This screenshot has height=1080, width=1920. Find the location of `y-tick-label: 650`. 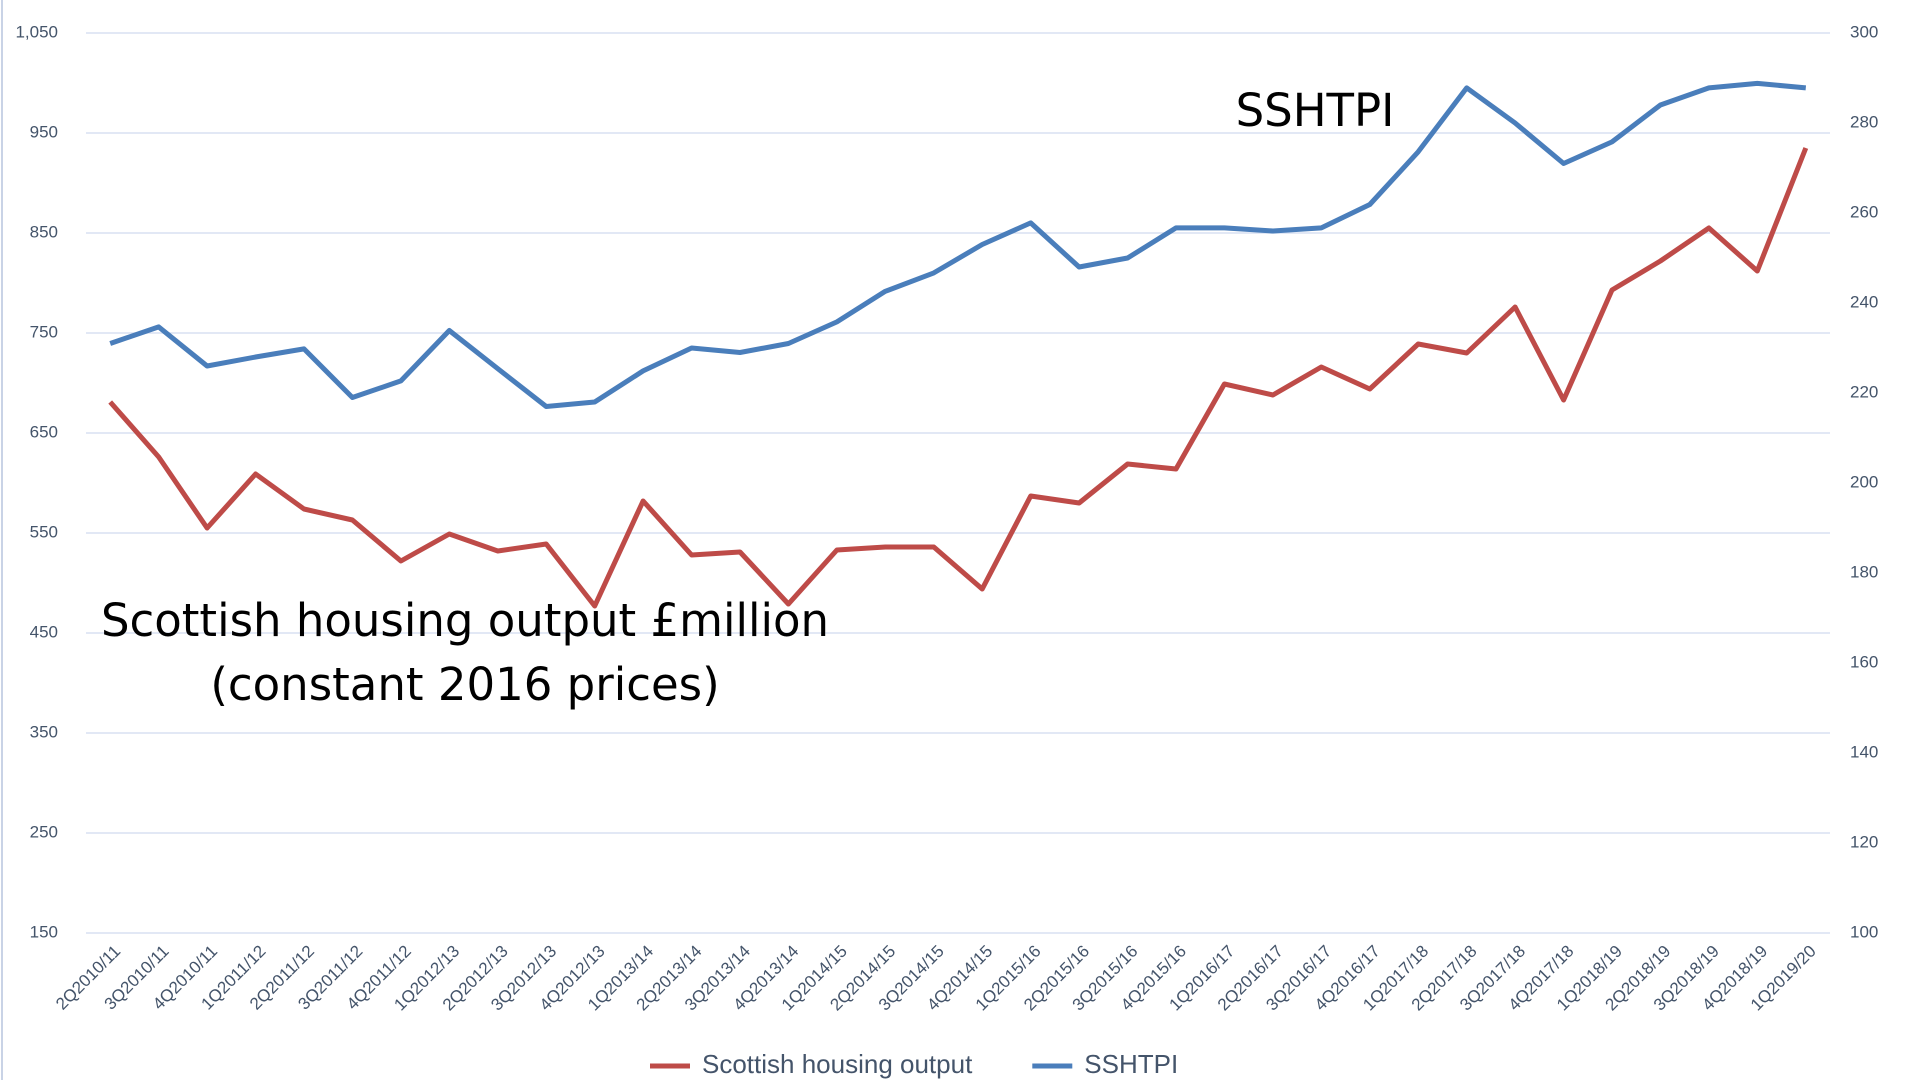

y-tick-label: 650 is located at coordinates (44, 431).